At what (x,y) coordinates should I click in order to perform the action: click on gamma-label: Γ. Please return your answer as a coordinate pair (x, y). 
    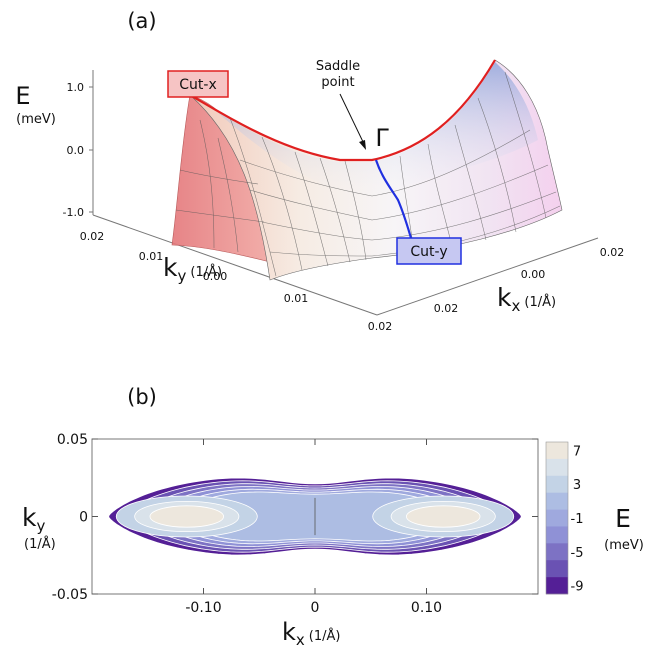
    Looking at the image, I should click on (382, 138).